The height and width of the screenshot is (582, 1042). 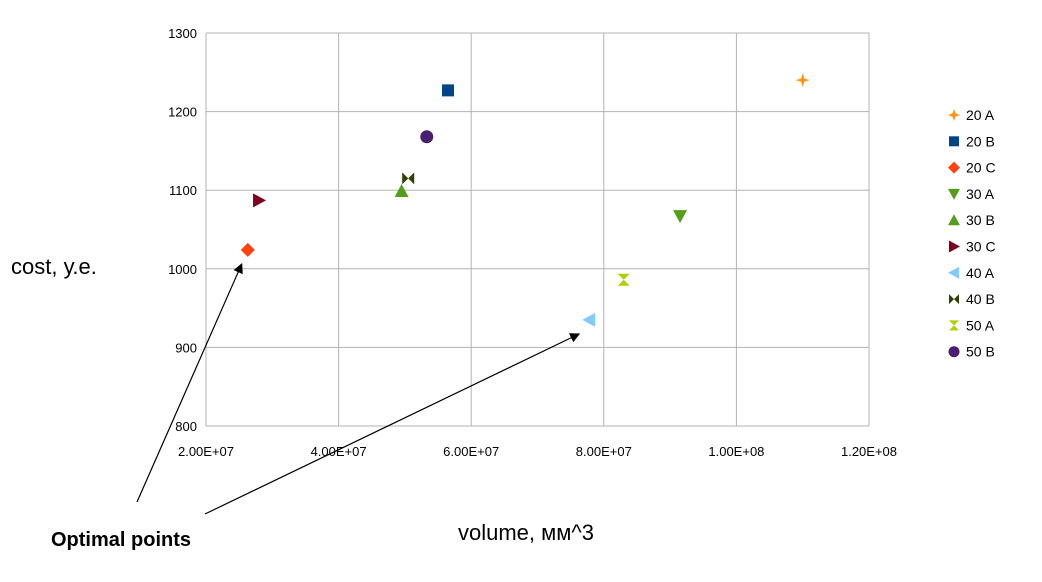 What do you see at coordinates (604, 451) in the screenshot?
I see `x-tick-label: 8.00E+07` at bounding box center [604, 451].